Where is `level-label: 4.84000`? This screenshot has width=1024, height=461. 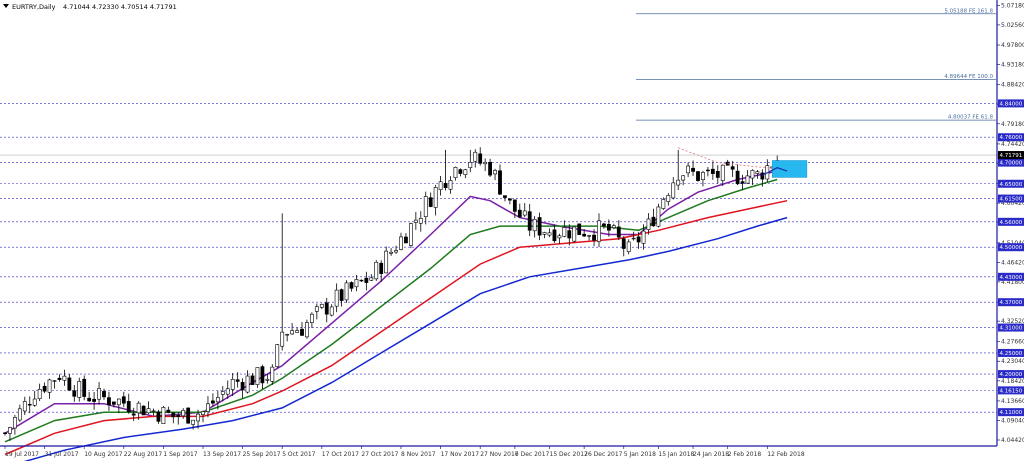 level-label: 4.84000 is located at coordinates (1011, 104).